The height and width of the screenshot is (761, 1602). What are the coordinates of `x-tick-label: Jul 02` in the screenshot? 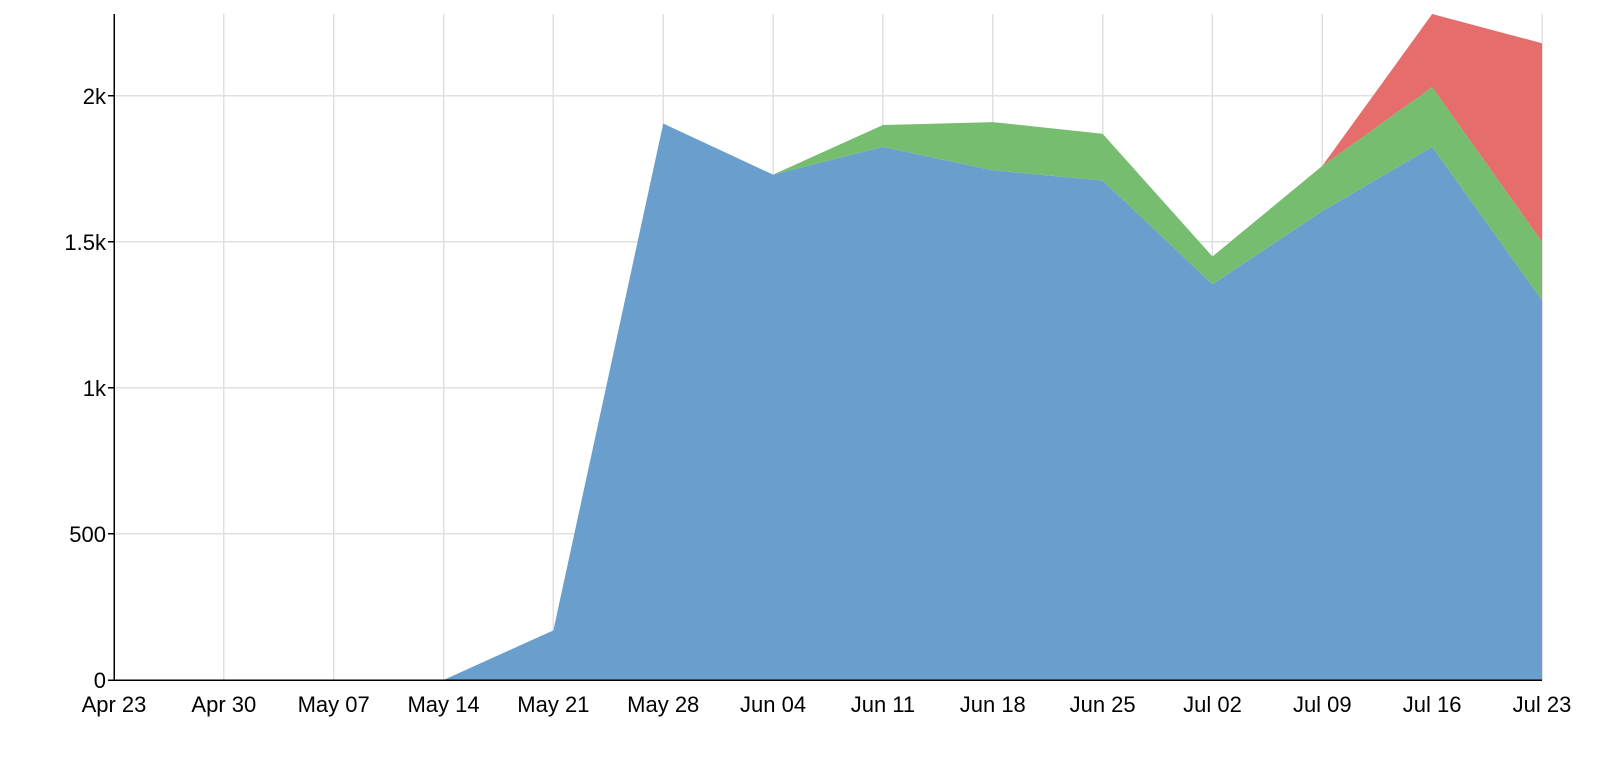 It's located at (1212, 704).